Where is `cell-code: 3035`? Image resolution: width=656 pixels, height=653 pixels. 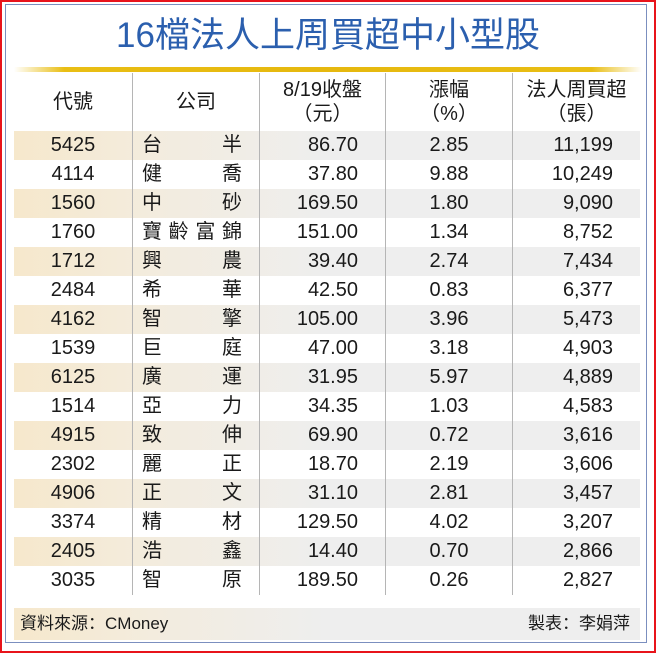
cell-code: 3035 is located at coordinates (73, 580).